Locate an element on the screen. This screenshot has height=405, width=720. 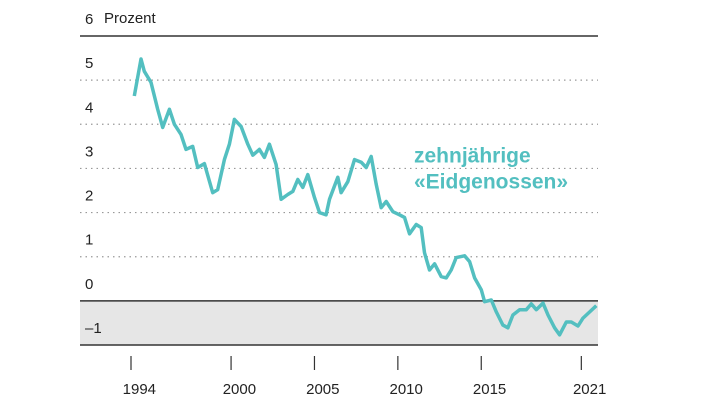
y-tick-label: 4 is located at coordinates (89, 107).